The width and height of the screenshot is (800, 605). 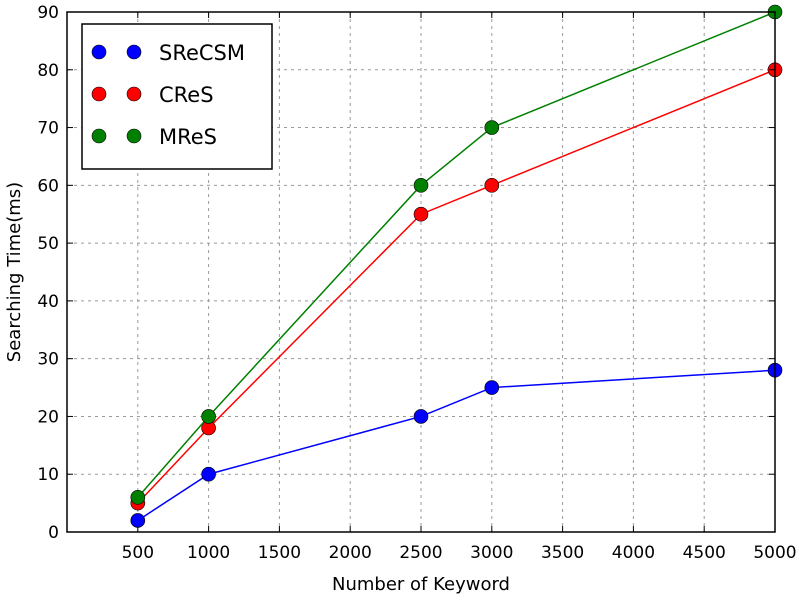 I want to click on y-tick-label: 40, so click(x=48, y=302).